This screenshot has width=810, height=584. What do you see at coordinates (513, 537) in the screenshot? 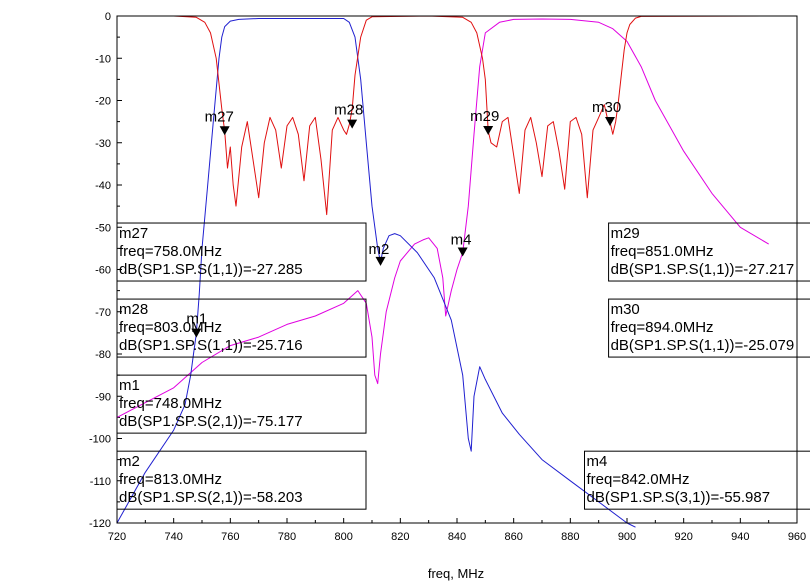
I see `x-tick-label: 860` at bounding box center [513, 537].